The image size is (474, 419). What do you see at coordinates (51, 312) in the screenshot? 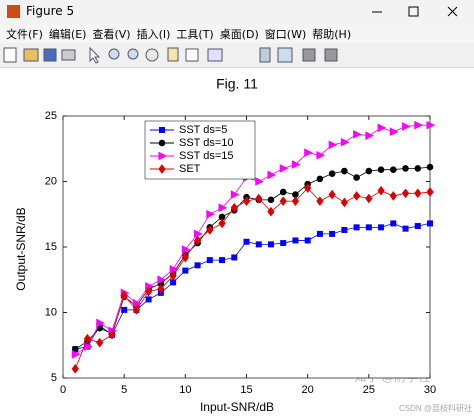
I see `y-tick-label: 10` at bounding box center [51, 312].